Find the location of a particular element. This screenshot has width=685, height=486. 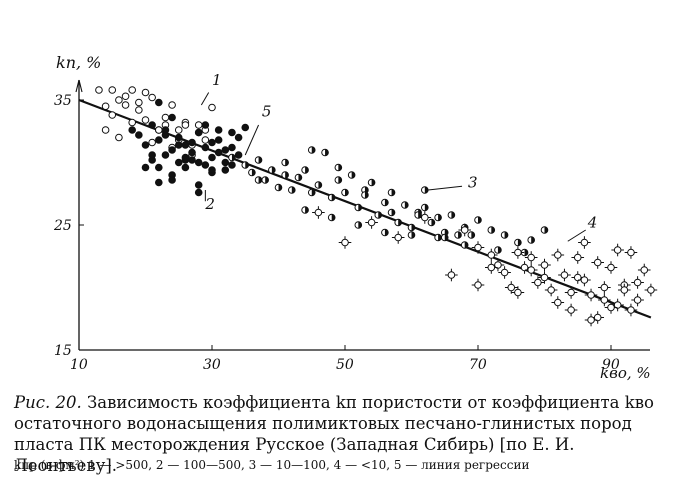

x-tick-label: 70 is located at coordinates (478, 365).